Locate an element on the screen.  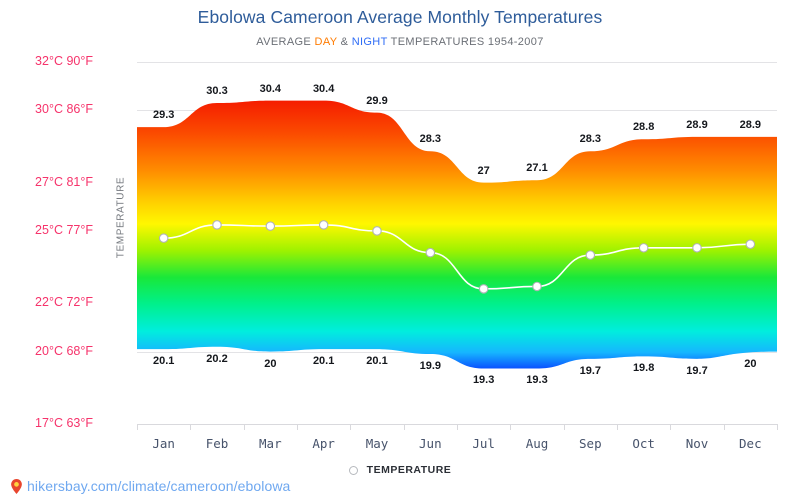
x-axis-label-jul: Jul is located at coordinates (483, 443).